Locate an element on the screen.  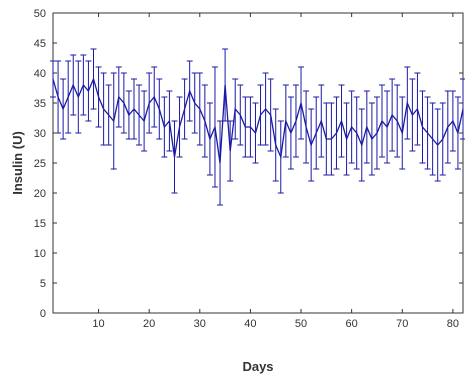
y-axis-label: Insulin (U) is located at coordinates (17, 163).